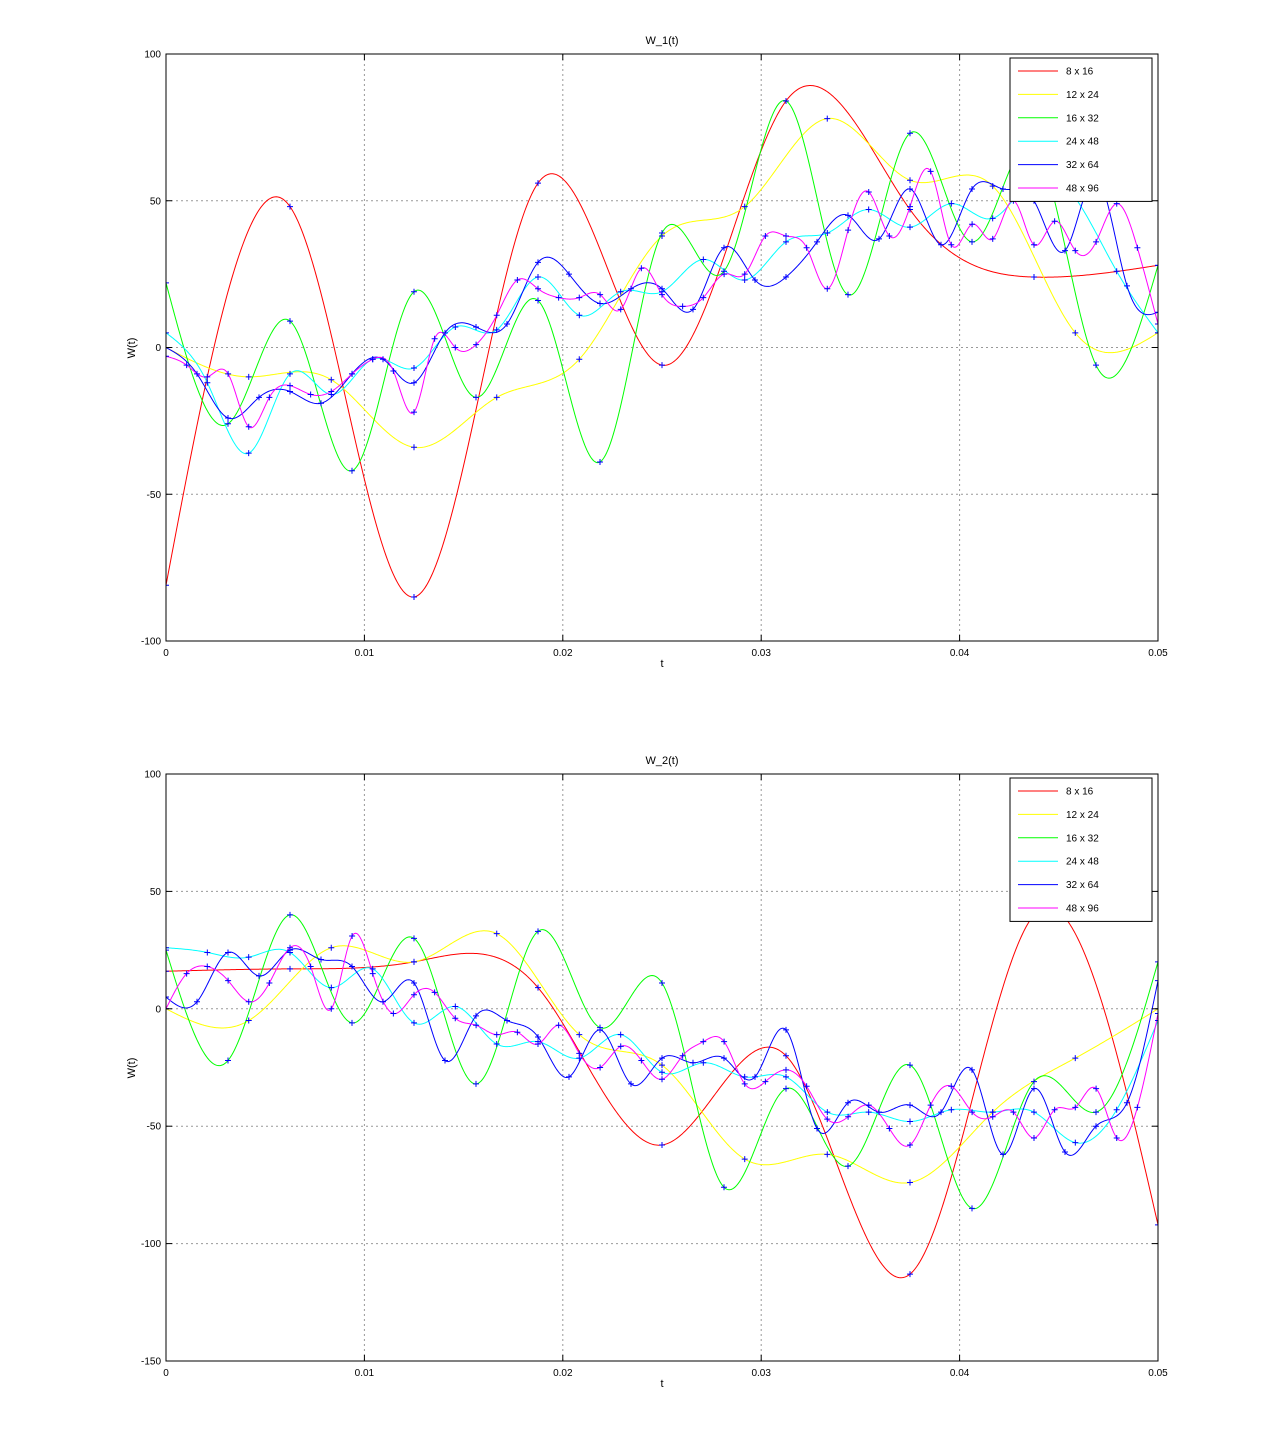 The image size is (1280, 1440). I want to click on y-tick-labels: -150 -100 -50 0 50 100, so click(151, 1069).